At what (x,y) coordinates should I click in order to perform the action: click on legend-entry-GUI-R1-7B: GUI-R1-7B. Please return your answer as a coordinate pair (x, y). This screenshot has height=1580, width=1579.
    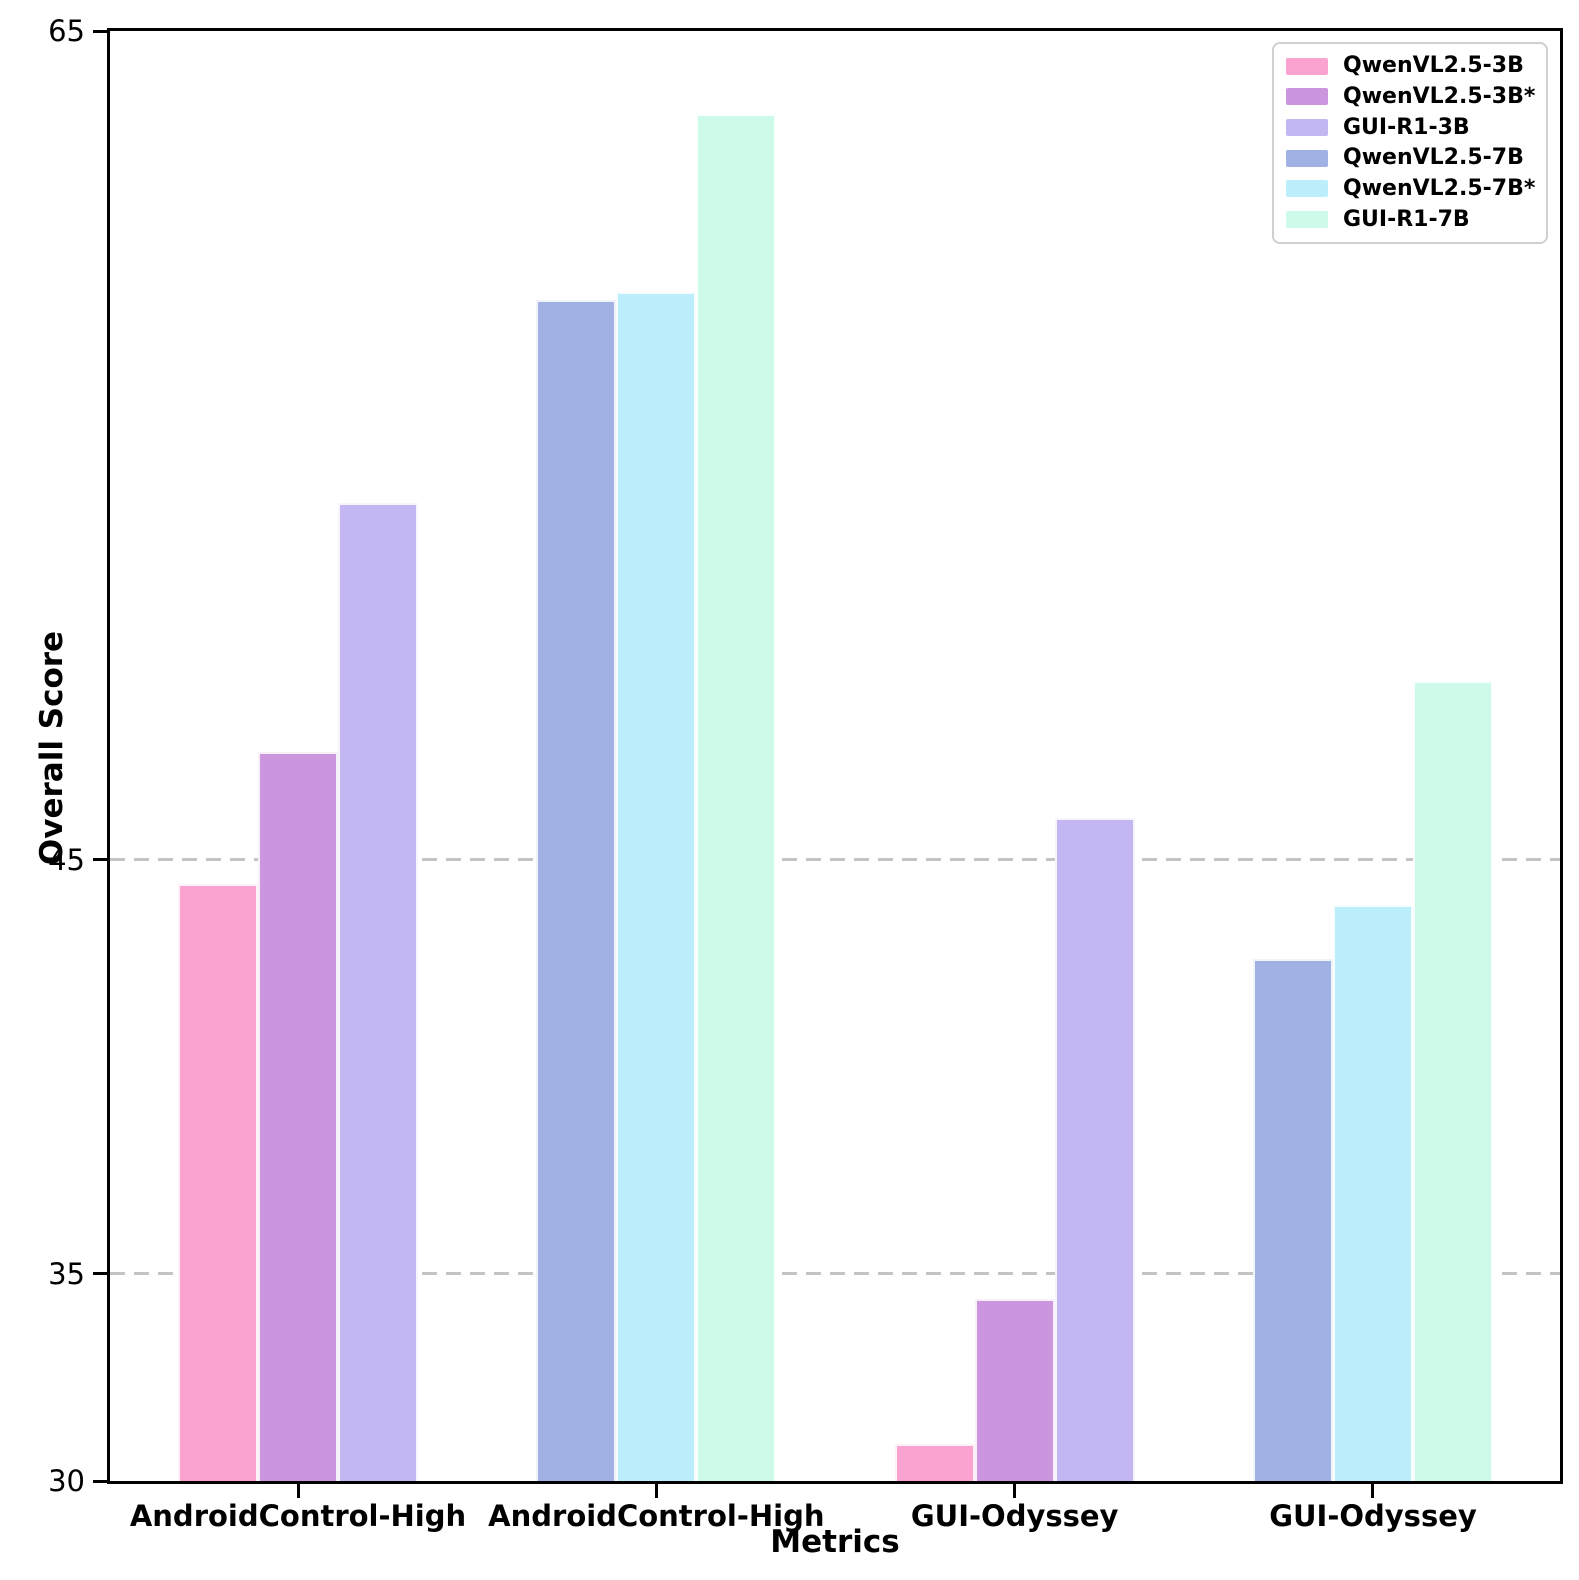
    Looking at the image, I should click on (1410, 220).